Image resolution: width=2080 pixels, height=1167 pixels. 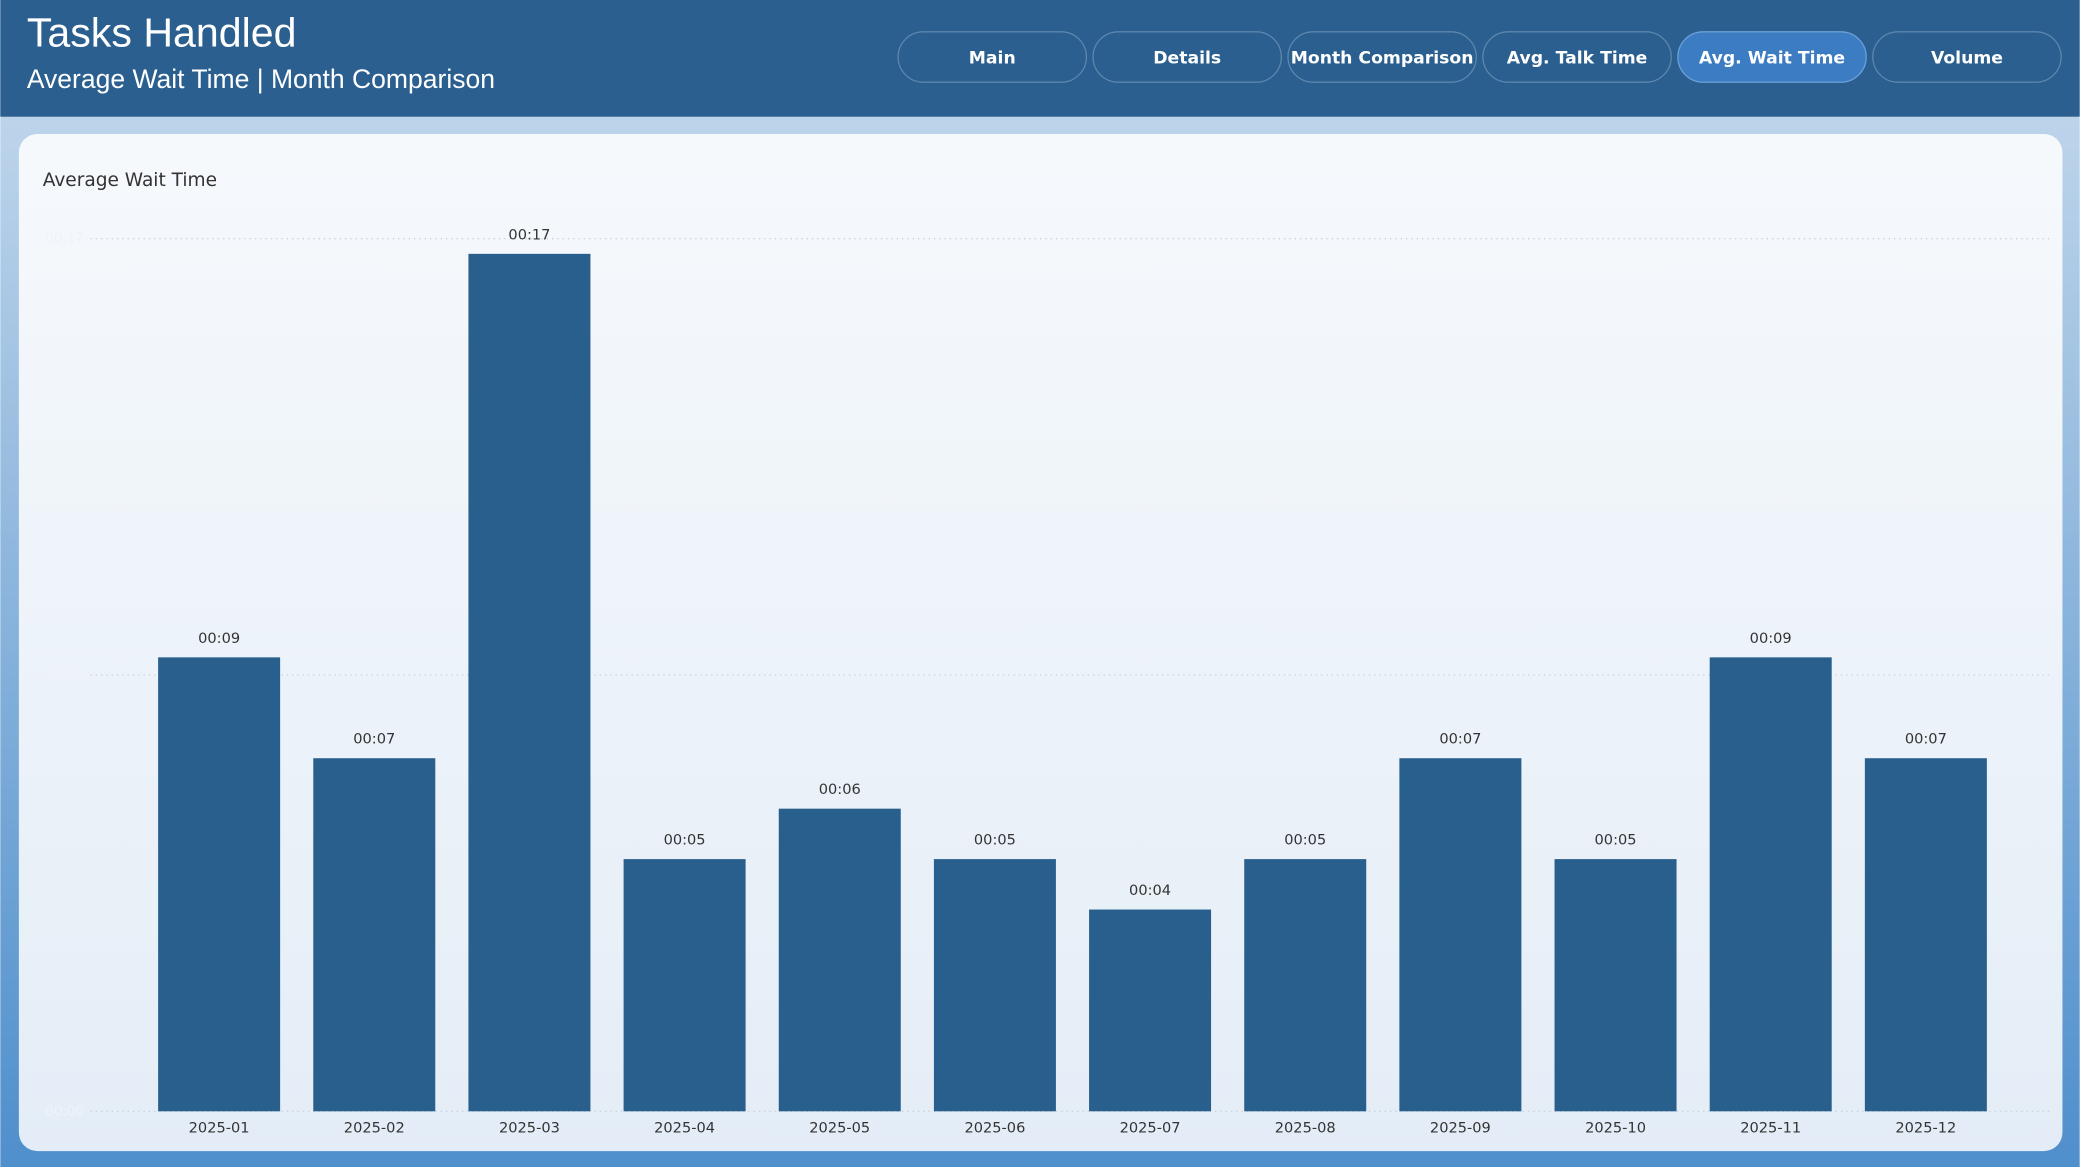 What do you see at coordinates (1770, 1128) in the screenshot?
I see `x-tick-label: 2025-11` at bounding box center [1770, 1128].